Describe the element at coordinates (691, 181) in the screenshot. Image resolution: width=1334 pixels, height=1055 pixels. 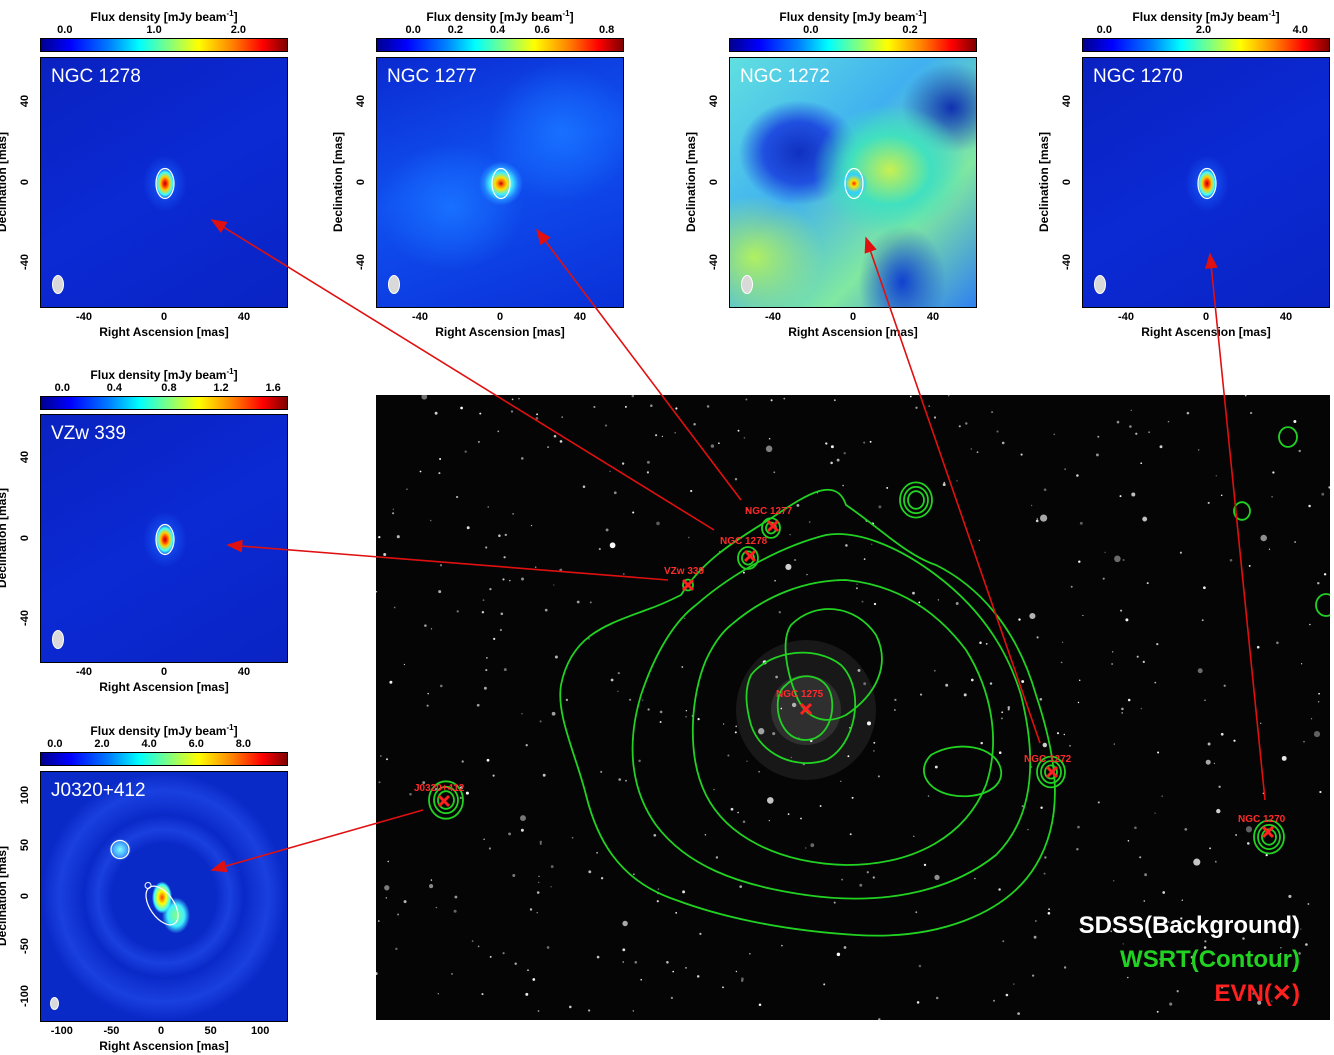
I see `y-axis-label: Declination [mas]` at that location.